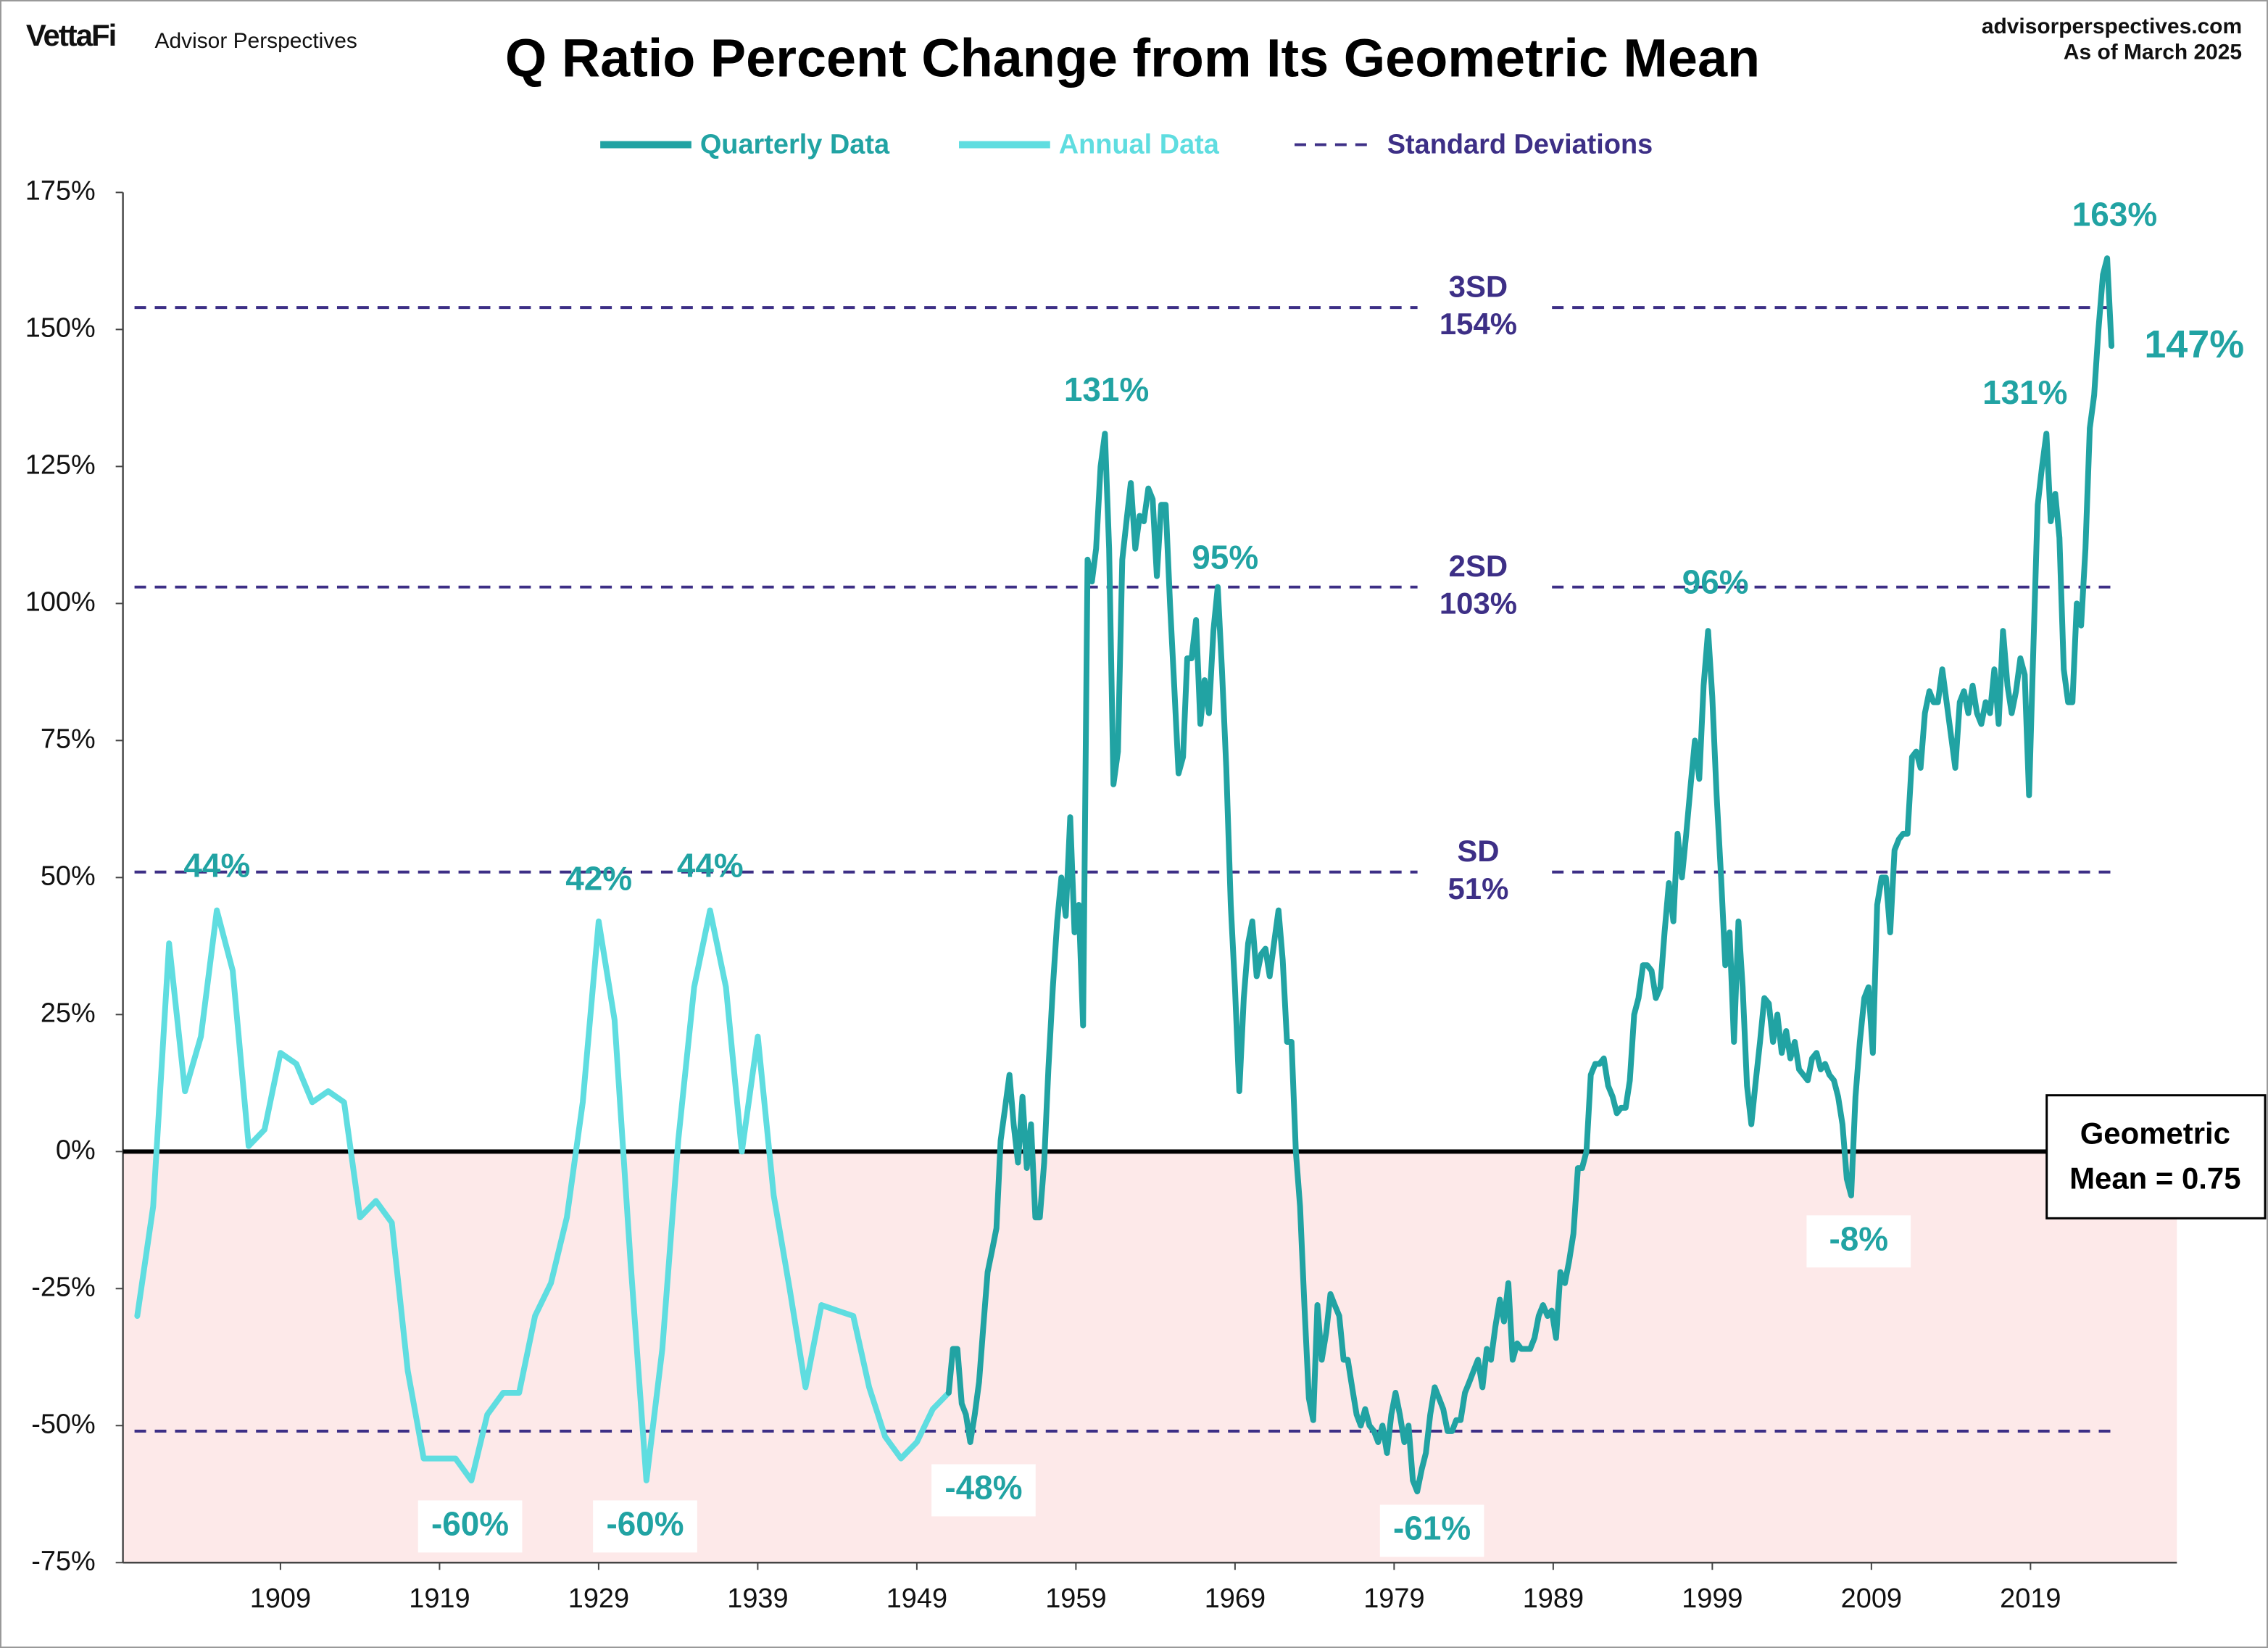 Image resolution: width=2268 pixels, height=1648 pixels. Describe the element at coordinates (60, 602) in the screenshot. I see `y-tick-label: 100%` at that location.